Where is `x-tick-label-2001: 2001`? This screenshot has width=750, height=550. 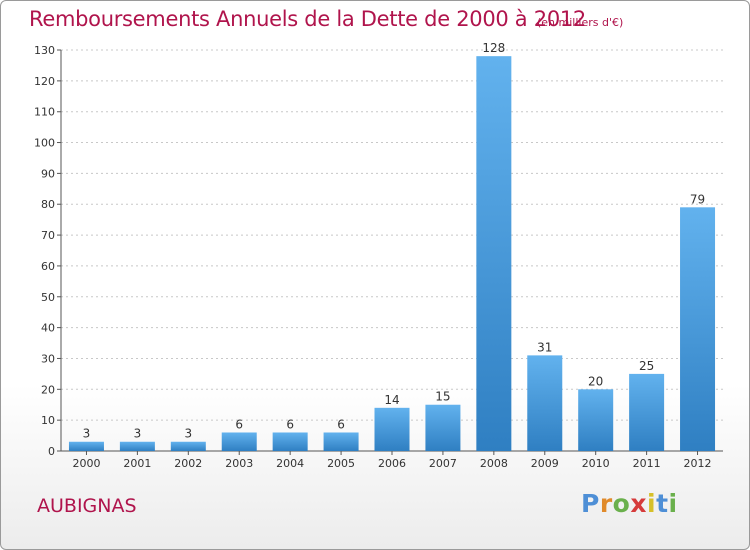 x-tick-label-2001: 2001 is located at coordinates (137, 463).